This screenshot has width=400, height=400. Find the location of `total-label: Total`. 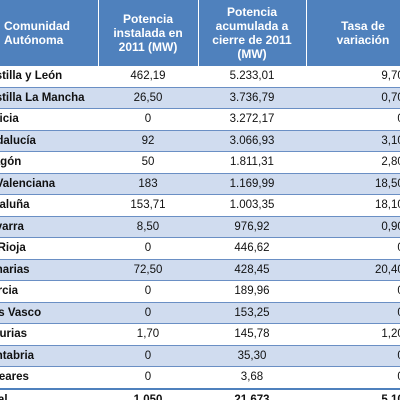

total-label: Total is located at coordinates (49, 393).